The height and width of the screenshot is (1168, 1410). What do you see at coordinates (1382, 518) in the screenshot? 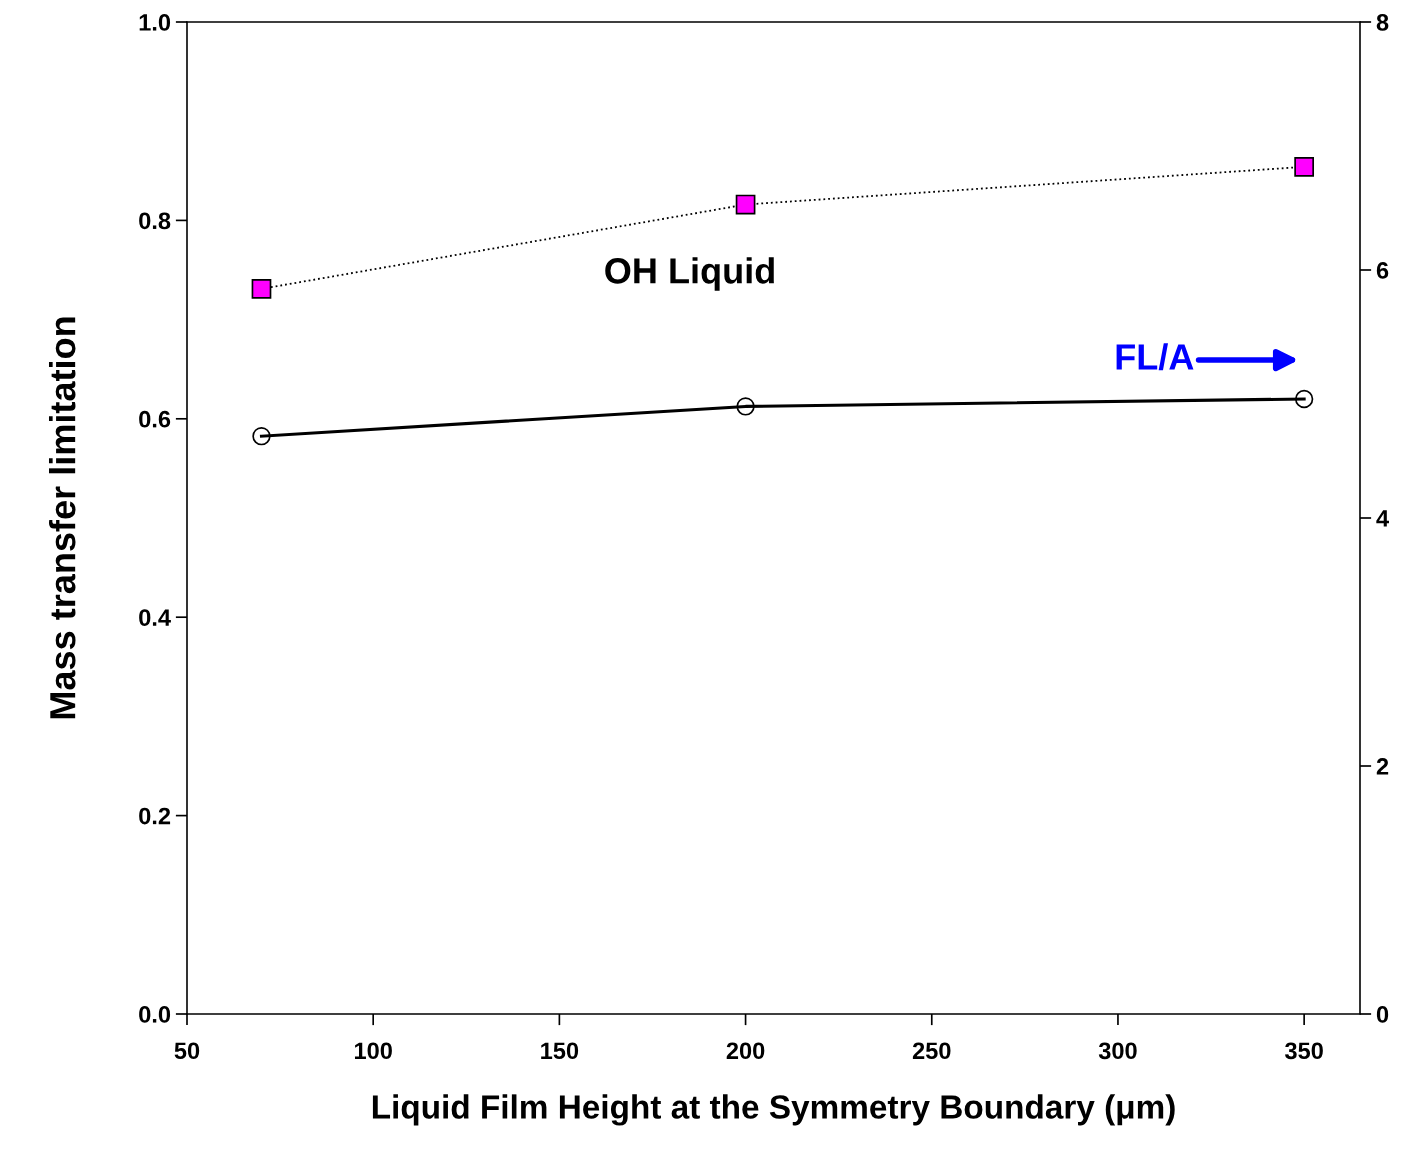
I see `y2-tick-label: 4` at bounding box center [1382, 518].